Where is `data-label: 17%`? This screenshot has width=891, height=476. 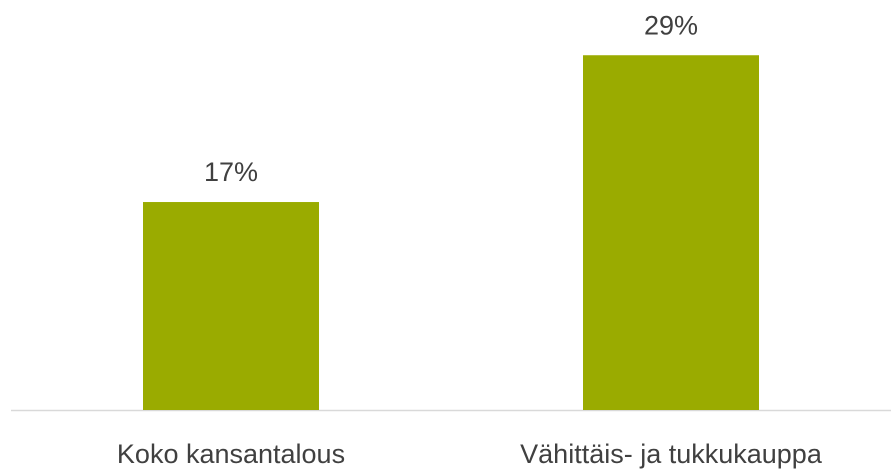 data-label: 17% is located at coordinates (231, 172).